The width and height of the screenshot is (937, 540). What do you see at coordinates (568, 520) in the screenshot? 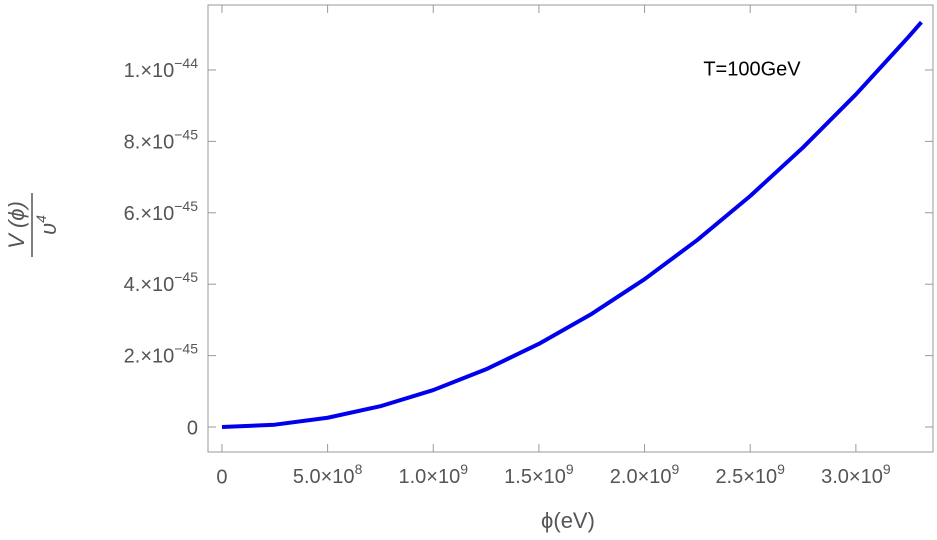
I see `x-axis-label: ϕ(eV)` at bounding box center [568, 520].